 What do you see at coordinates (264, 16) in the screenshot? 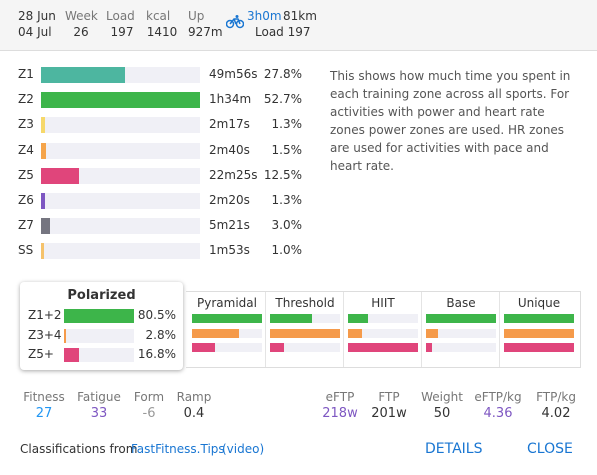
I see `ride-duration: 3h0m` at bounding box center [264, 16].